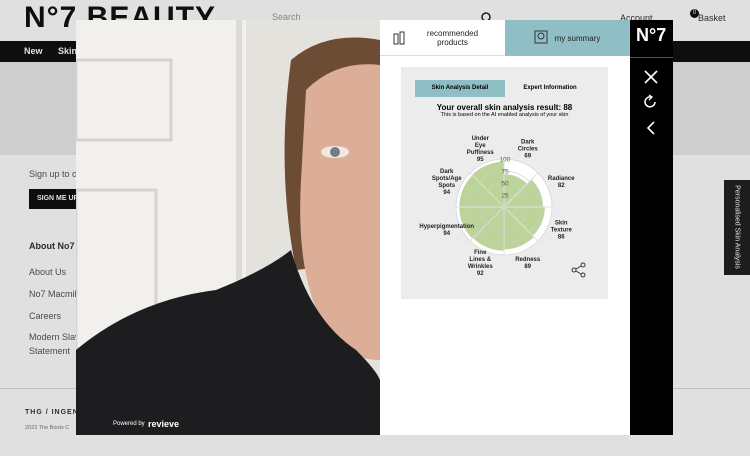 The image size is (750, 456). I want to click on category-name: Skin Texture, so click(561, 227).